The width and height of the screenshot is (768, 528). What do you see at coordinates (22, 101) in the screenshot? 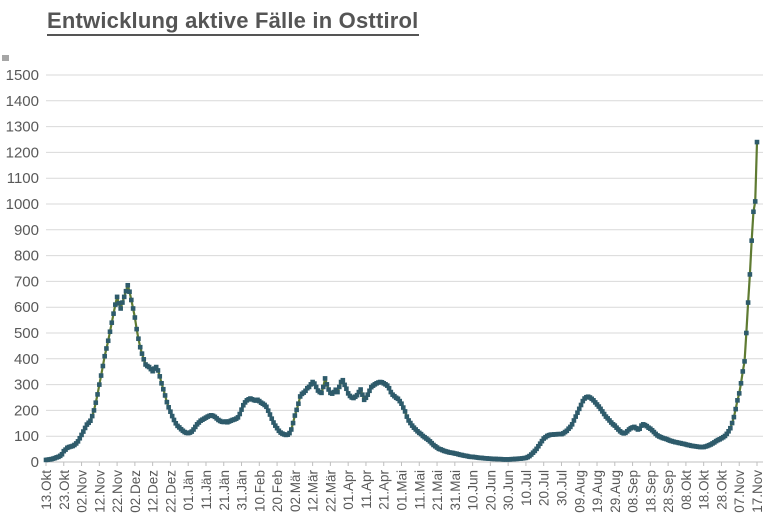
I see `svg-text: 1400` at bounding box center [22, 101].